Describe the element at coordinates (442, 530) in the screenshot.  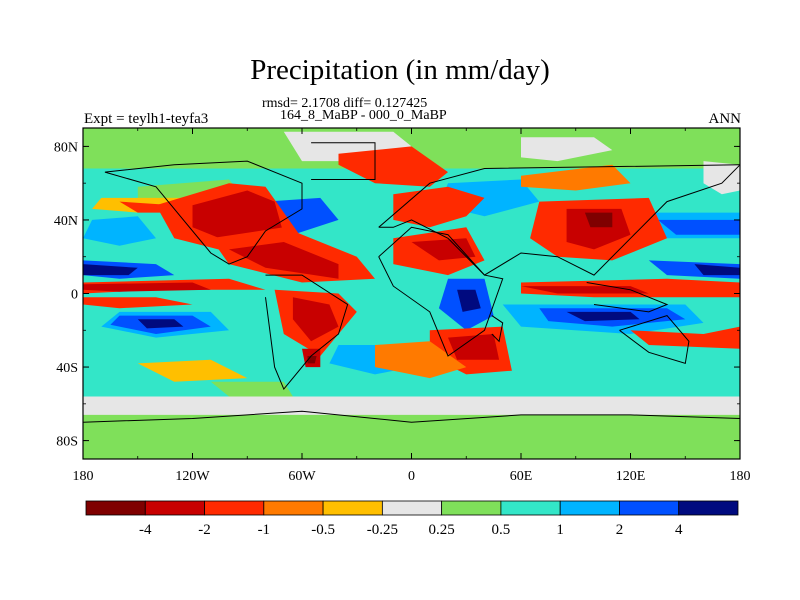
I see `colorbar-label: 0.25` at that location.